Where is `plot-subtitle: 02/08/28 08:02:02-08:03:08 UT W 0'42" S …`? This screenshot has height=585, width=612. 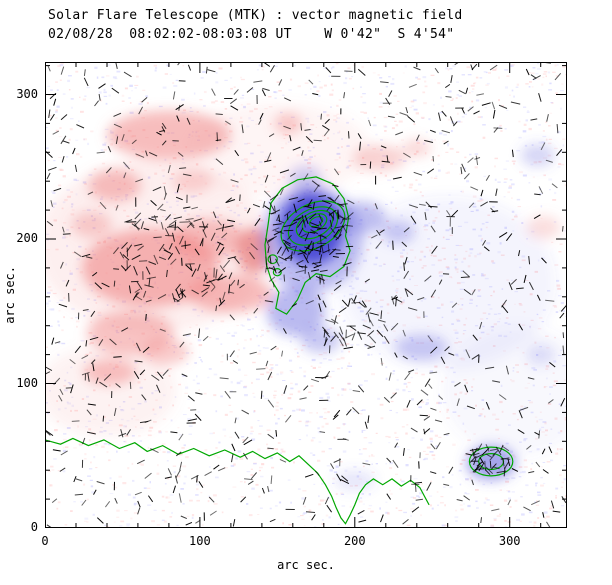 plot-subtitle: 02/08/28 08:02:02-08:03:08 UT W 0'42" S … is located at coordinates (251, 34).